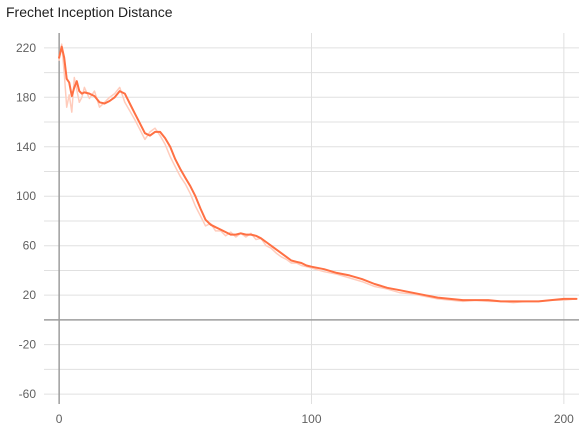 This screenshot has width=579, height=432. Describe the element at coordinates (28, 345) in the screenshot. I see `y-tick-label: -20` at that location.